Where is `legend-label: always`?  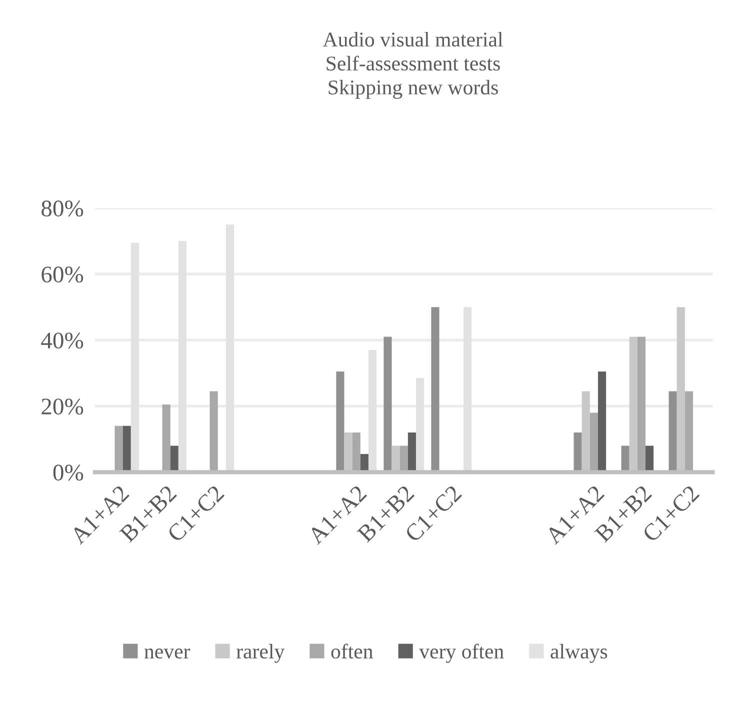 legend-label: always is located at coordinates (579, 653).